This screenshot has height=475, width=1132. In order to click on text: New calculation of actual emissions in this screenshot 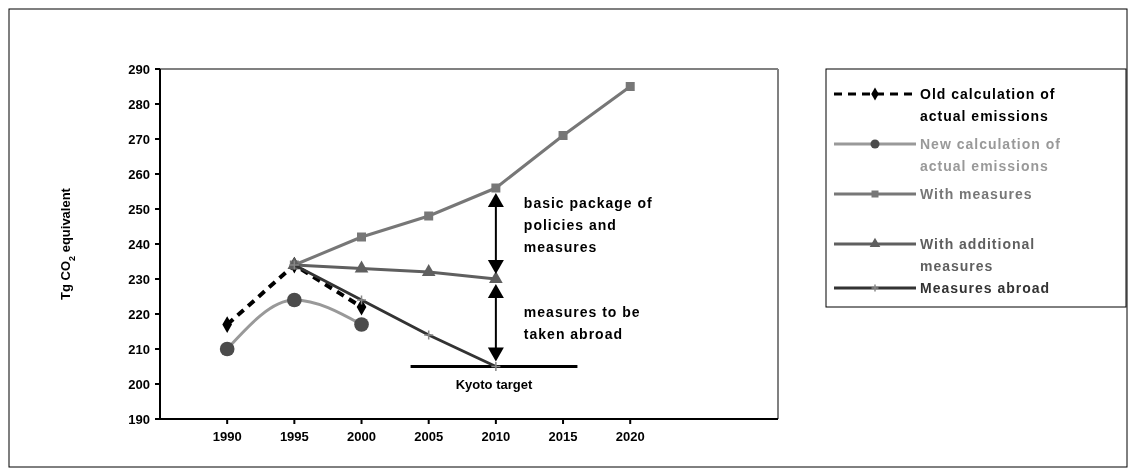, I will do `click(990, 154)`.